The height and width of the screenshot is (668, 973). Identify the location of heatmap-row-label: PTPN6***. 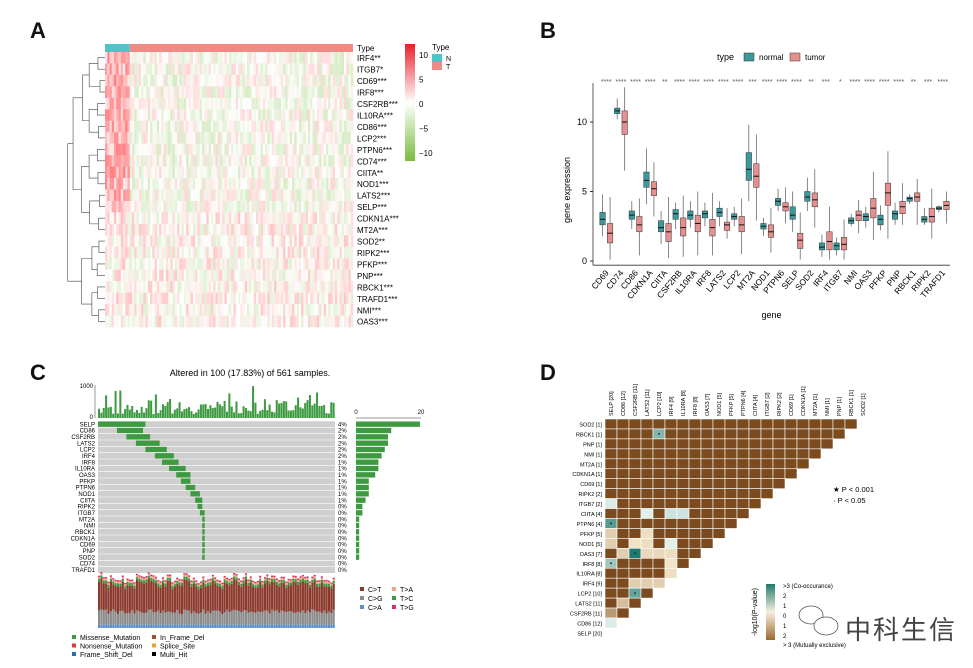
(374, 150).